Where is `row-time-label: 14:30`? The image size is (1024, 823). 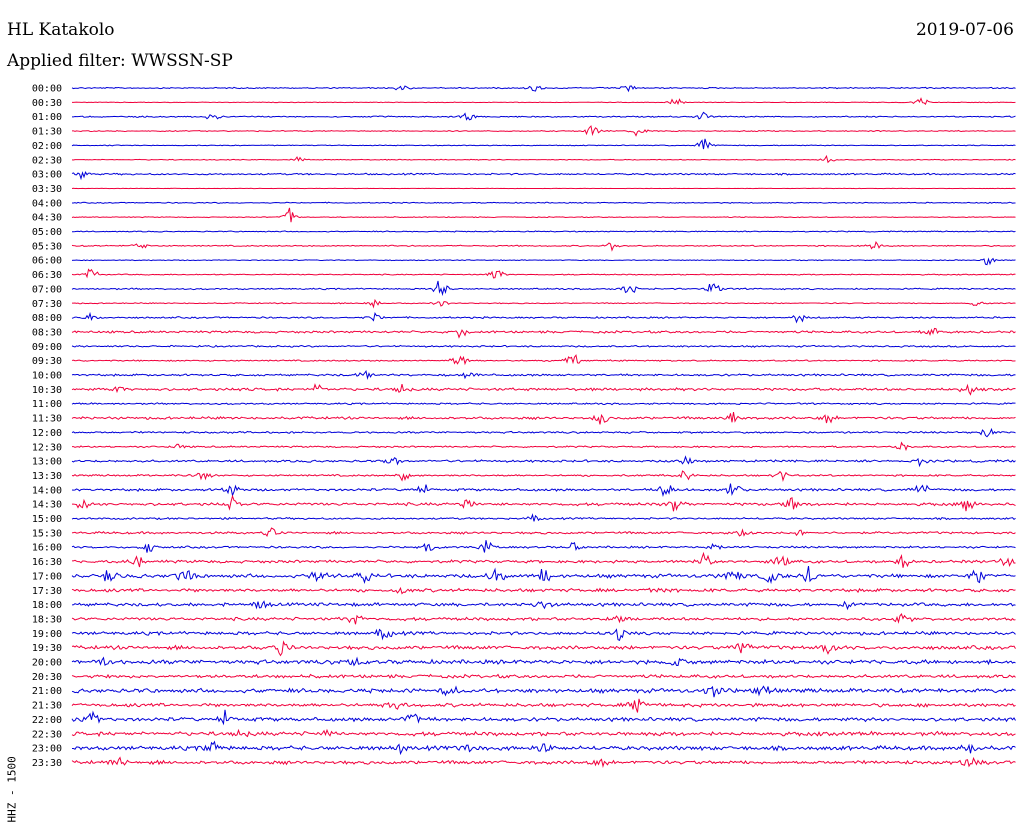
row-time-label: 14:30 is located at coordinates (47, 505).